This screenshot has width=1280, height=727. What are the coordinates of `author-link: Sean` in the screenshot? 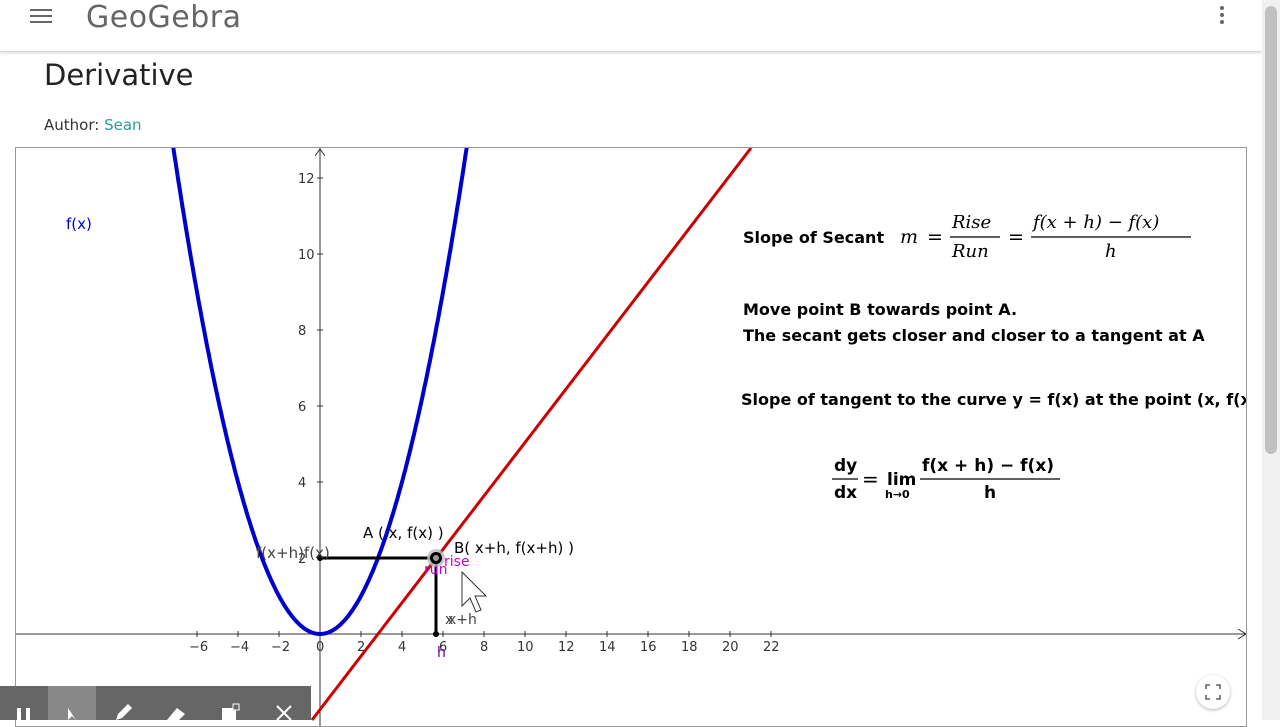 It's located at (123, 125).